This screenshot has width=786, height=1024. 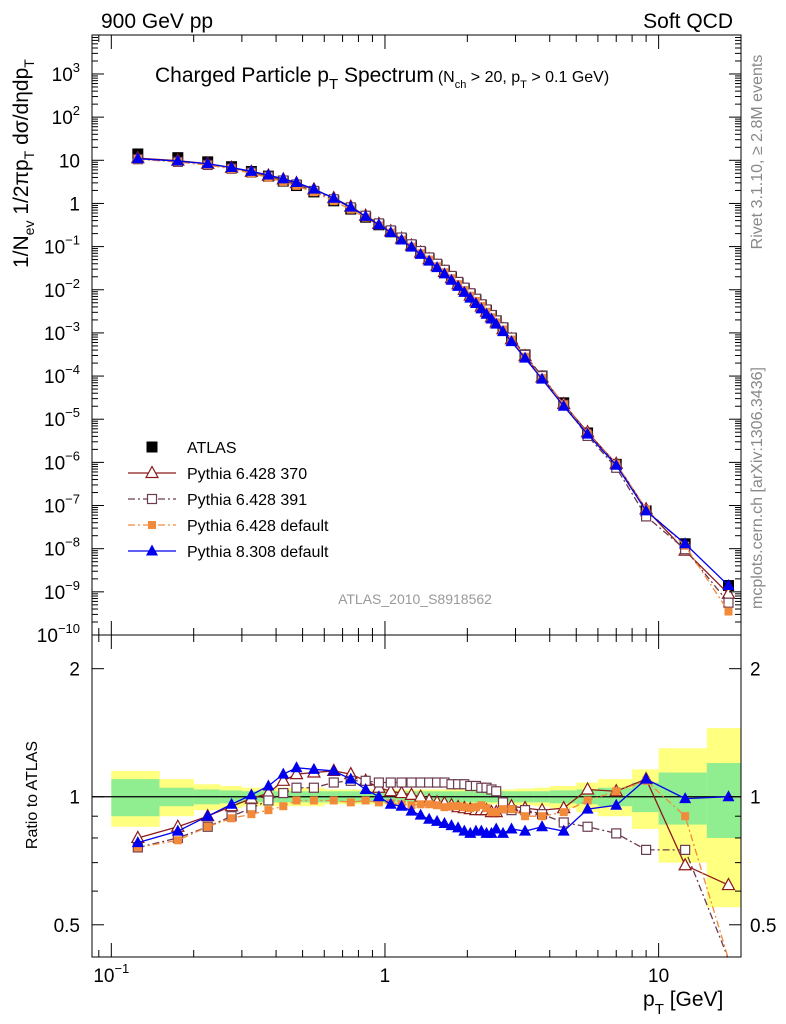 What do you see at coordinates (157, 21) in the screenshot?
I see `header-left: 900 GeV pp` at bounding box center [157, 21].